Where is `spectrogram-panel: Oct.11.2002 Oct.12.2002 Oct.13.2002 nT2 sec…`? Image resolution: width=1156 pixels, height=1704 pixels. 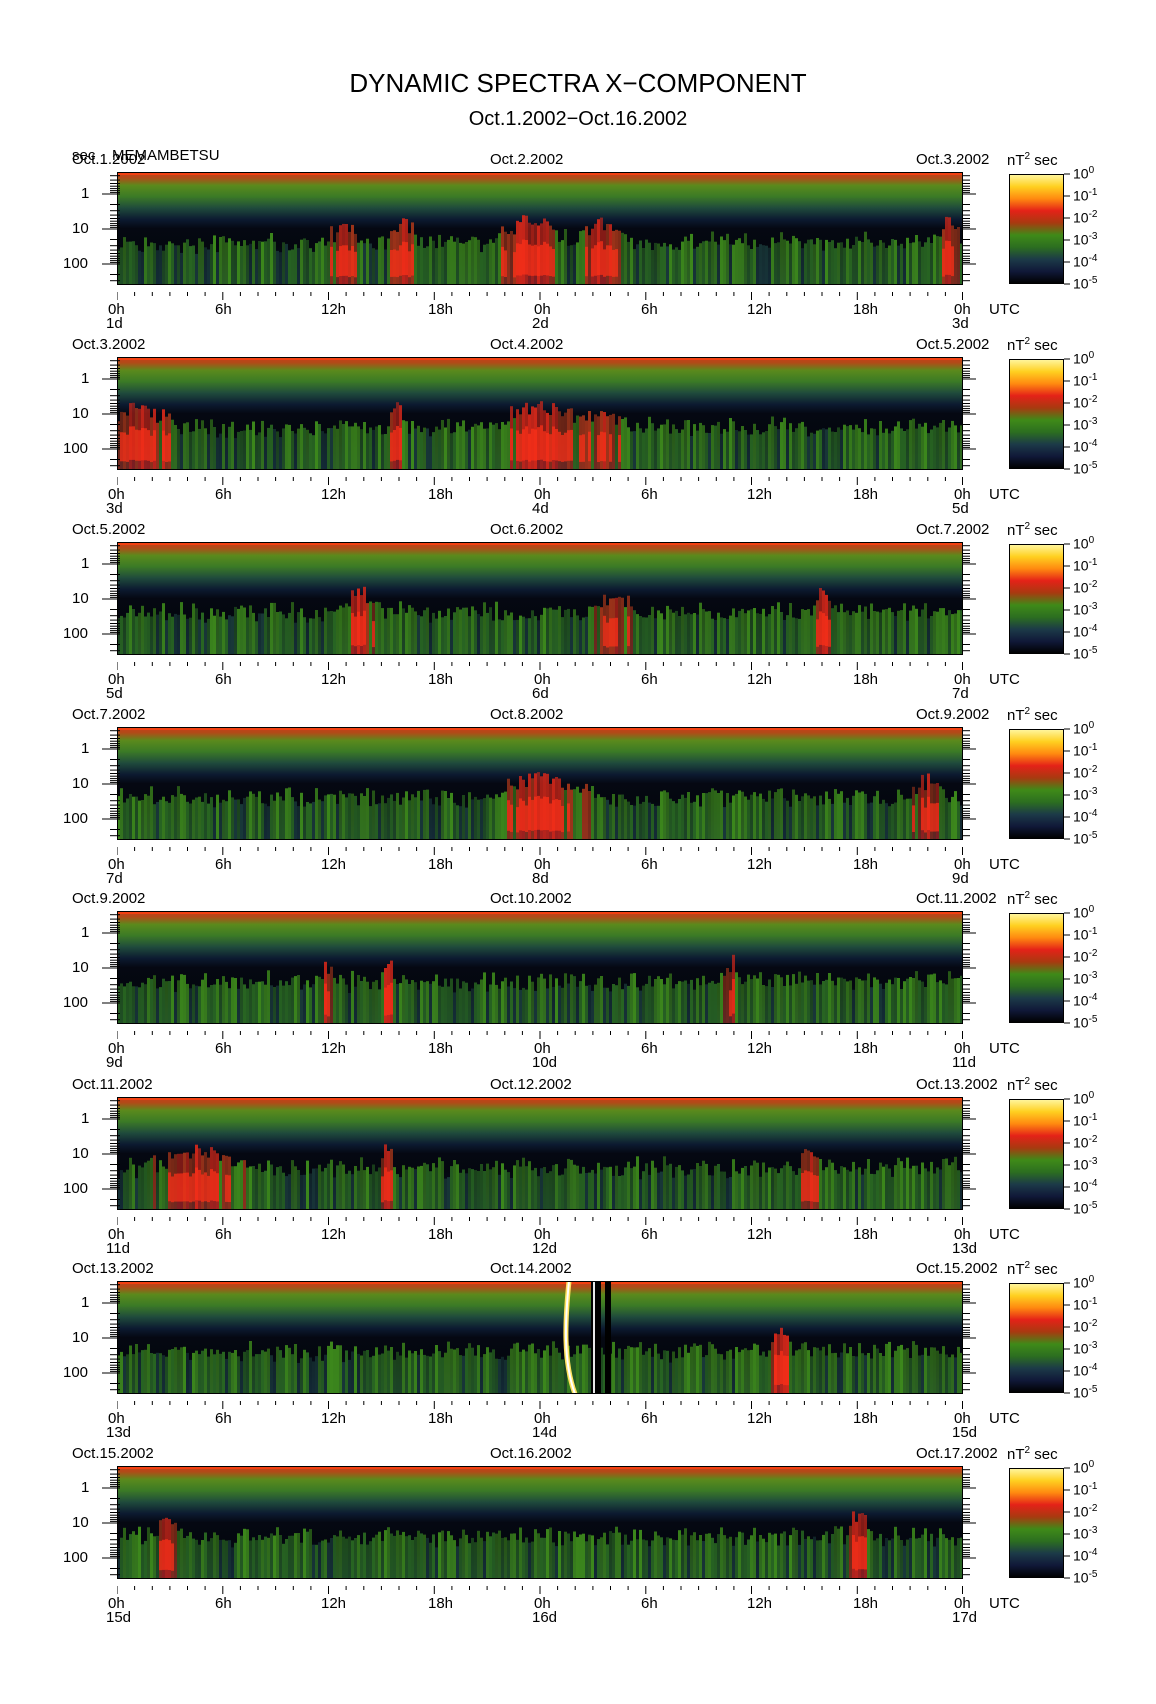 spectrogram-panel: Oct.11.2002 Oct.12.2002 Oct.13.2002 nT2 sec… is located at coordinates (578, 1172).